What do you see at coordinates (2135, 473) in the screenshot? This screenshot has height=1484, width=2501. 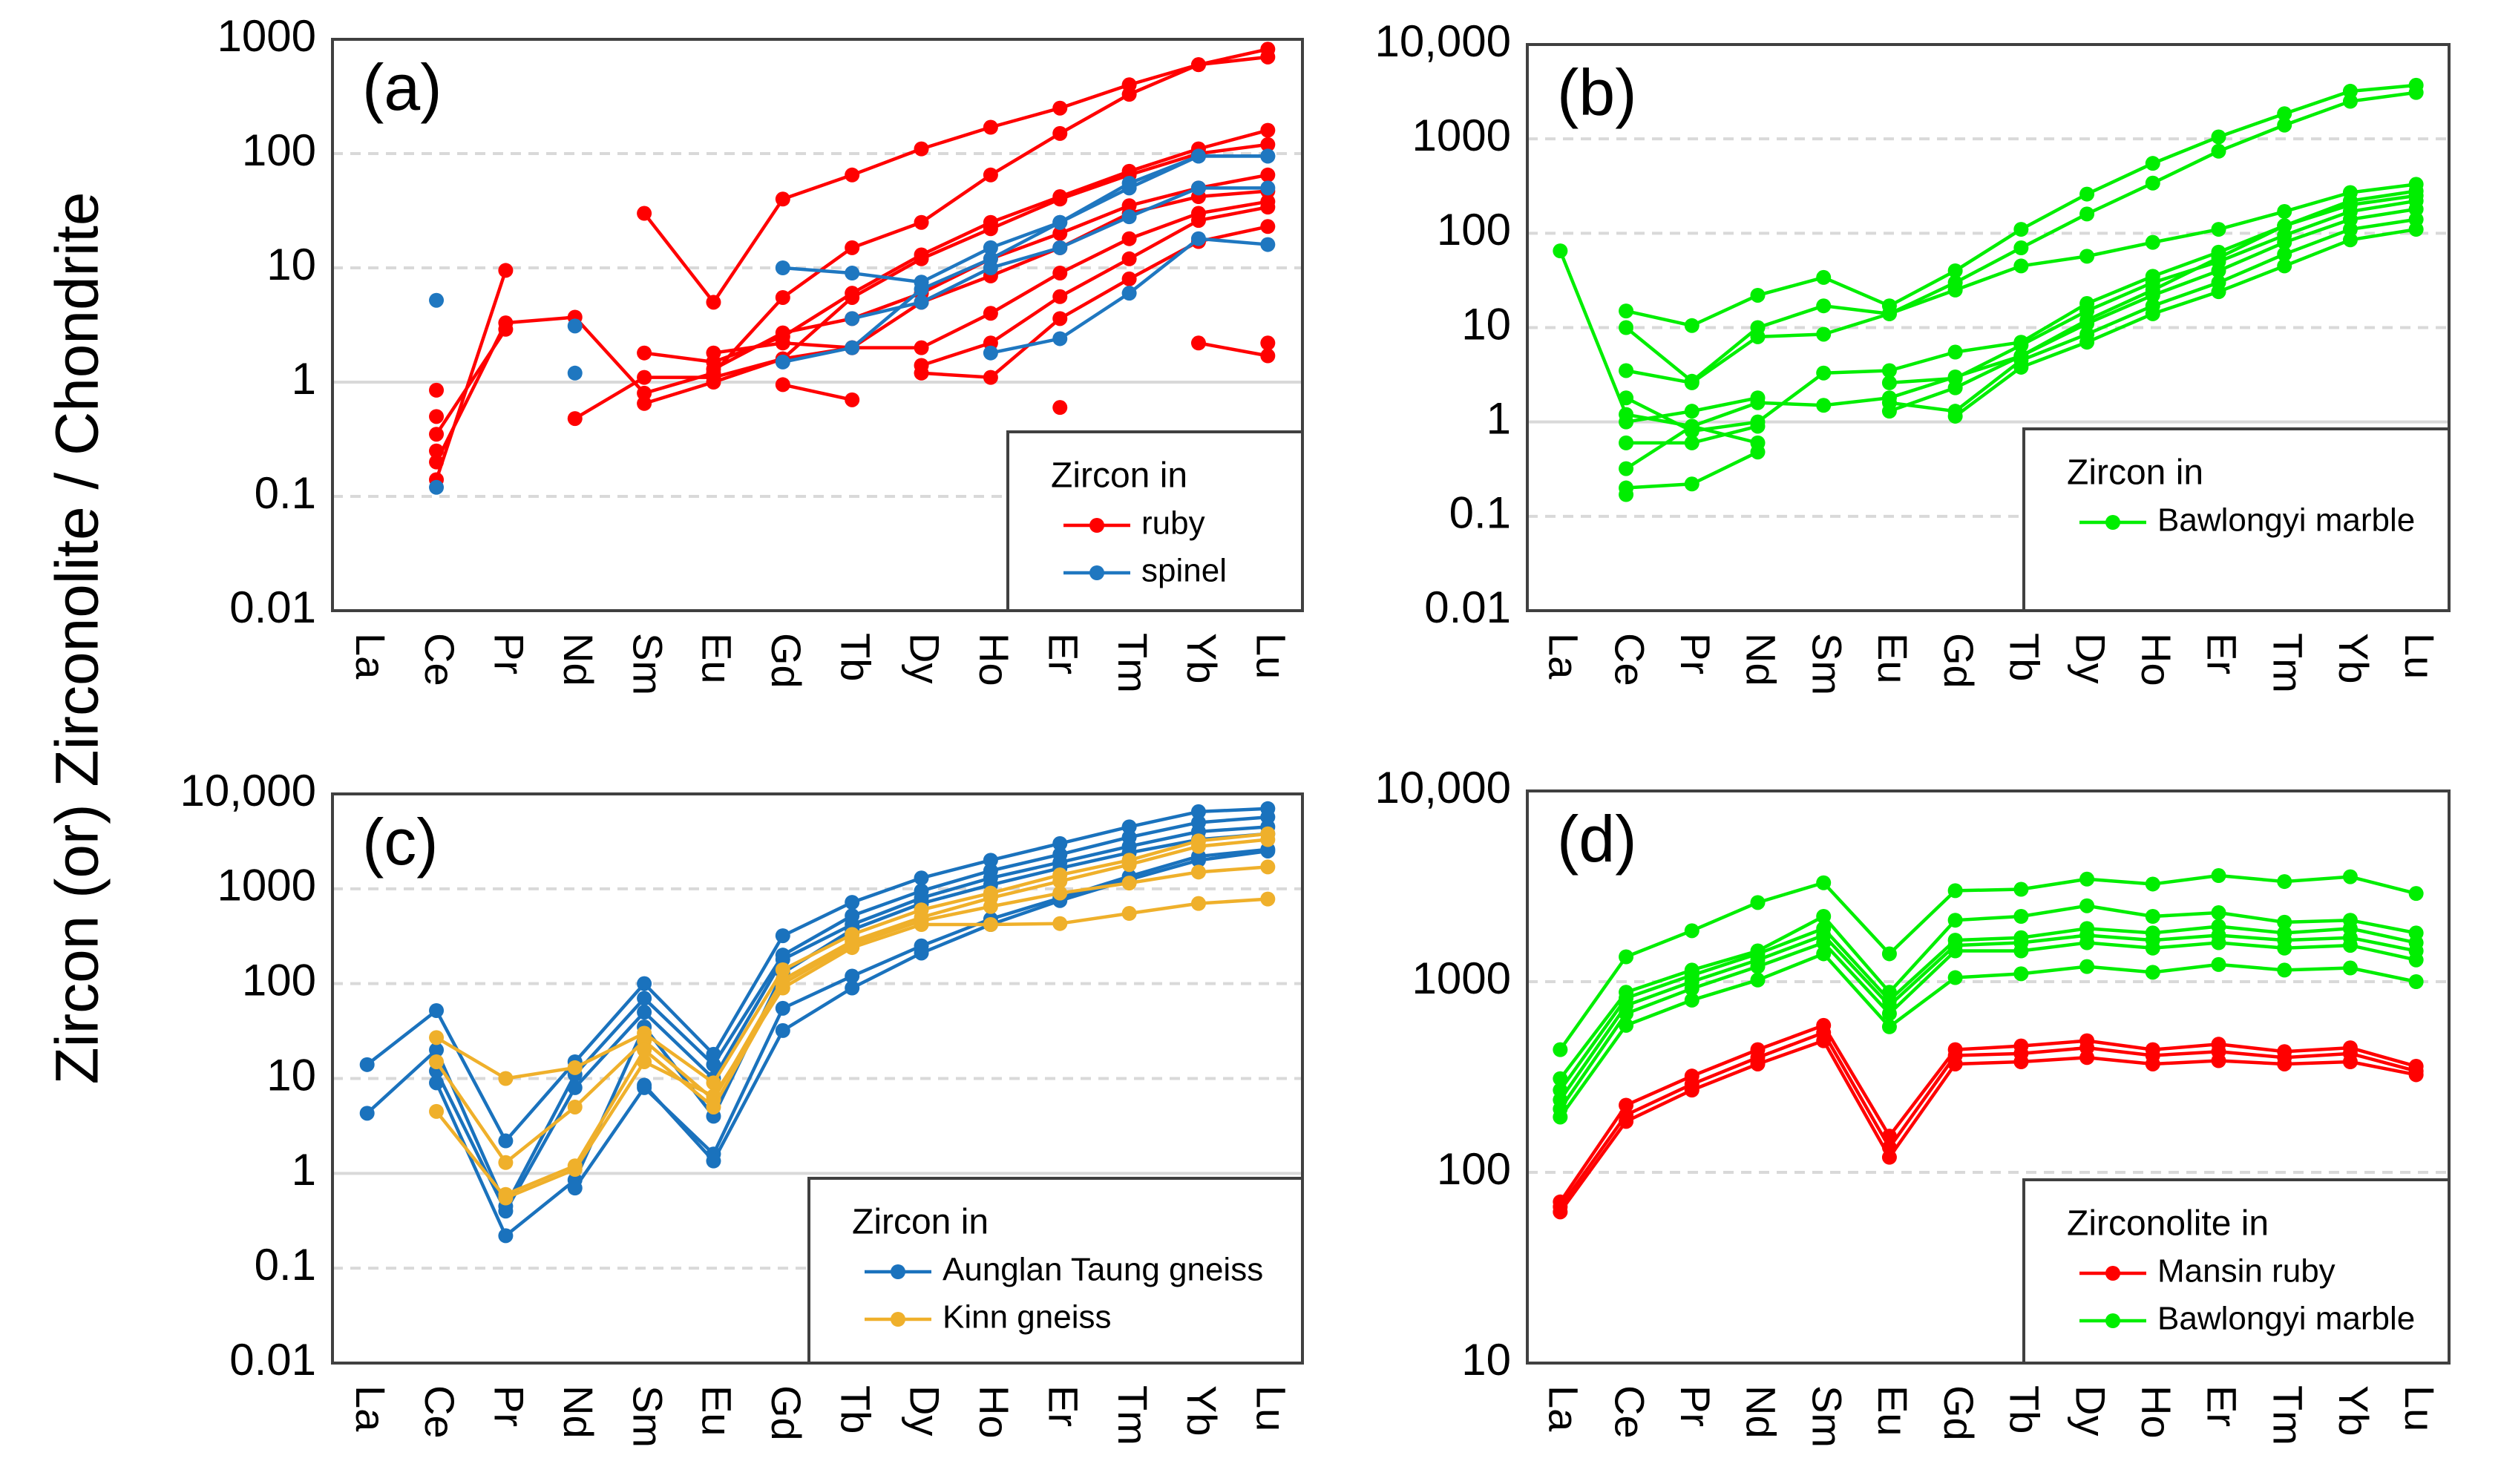 I see `legend-title: Zircon in` at bounding box center [2135, 473].